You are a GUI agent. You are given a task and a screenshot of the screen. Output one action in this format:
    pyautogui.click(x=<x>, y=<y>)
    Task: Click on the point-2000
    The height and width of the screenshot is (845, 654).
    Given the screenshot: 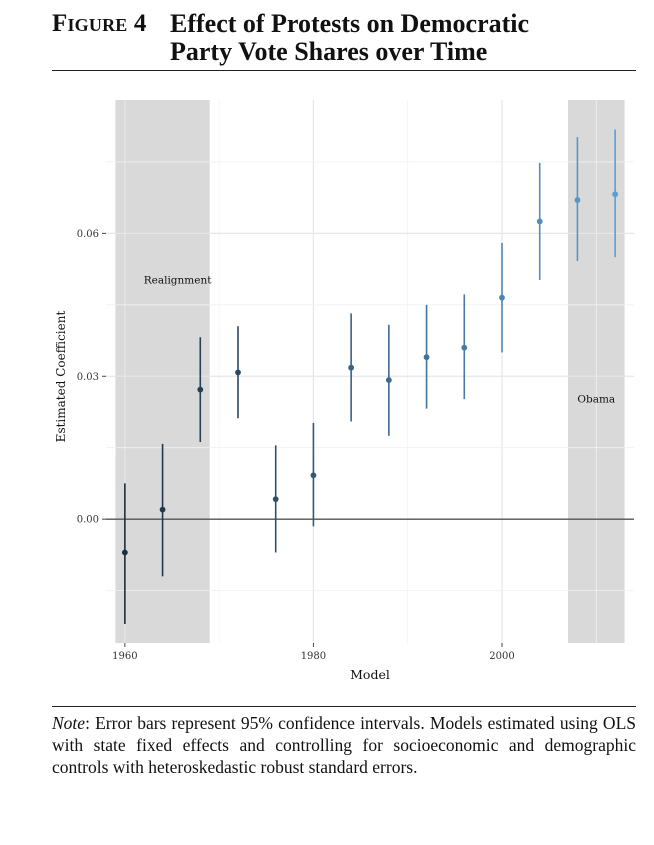 What is the action you would take?
    pyautogui.click(x=502, y=297)
    